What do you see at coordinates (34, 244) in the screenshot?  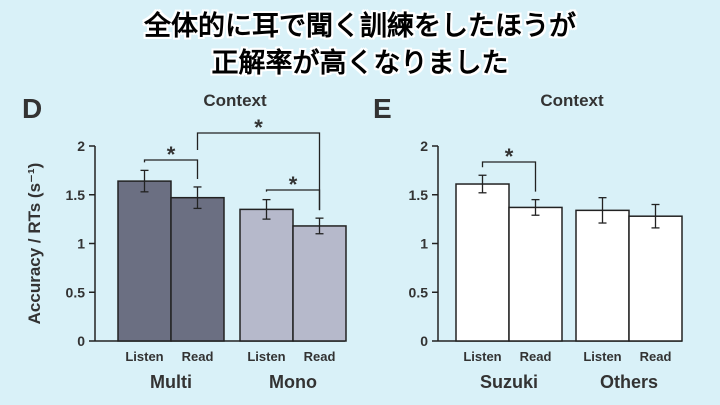 I see `y-axis-label: Accuracy / RTs (s⁻¹)` at bounding box center [34, 244].